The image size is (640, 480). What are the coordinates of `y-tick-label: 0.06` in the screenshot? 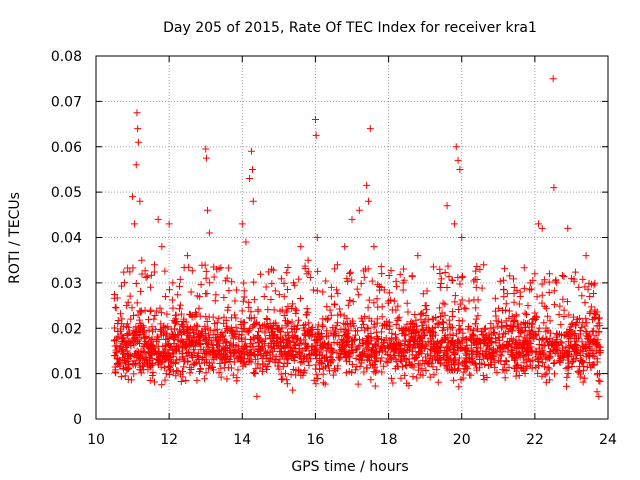 It's located at (66, 148).